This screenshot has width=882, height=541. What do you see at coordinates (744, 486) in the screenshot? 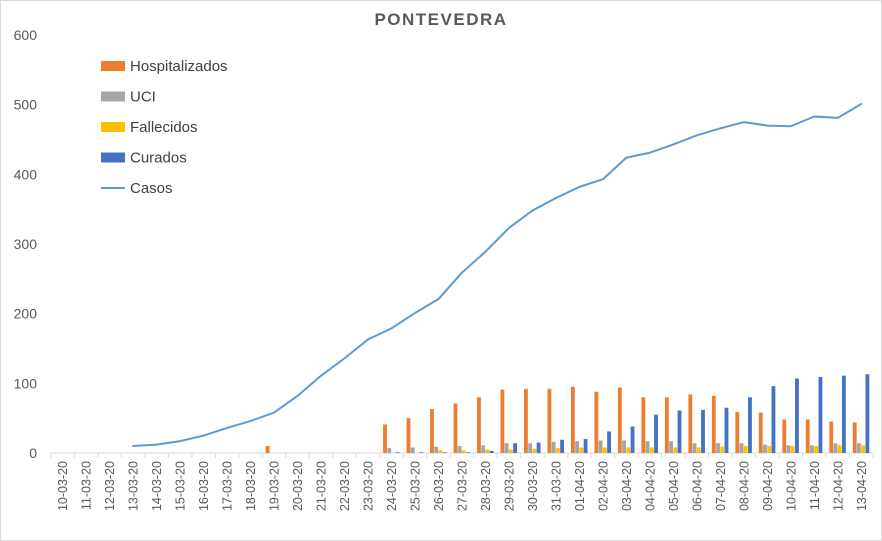
I see `x-tick-label: 08-04-20` at bounding box center [744, 486].